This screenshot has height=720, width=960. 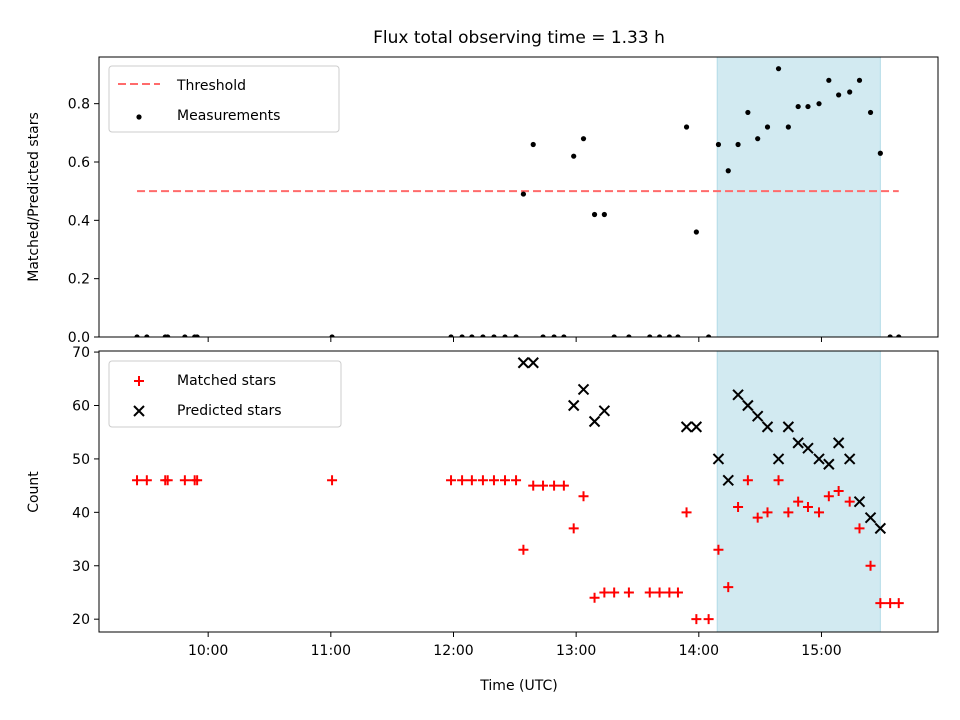 I want to click on top-y-tick-label: 0.6, so click(x=79, y=163).